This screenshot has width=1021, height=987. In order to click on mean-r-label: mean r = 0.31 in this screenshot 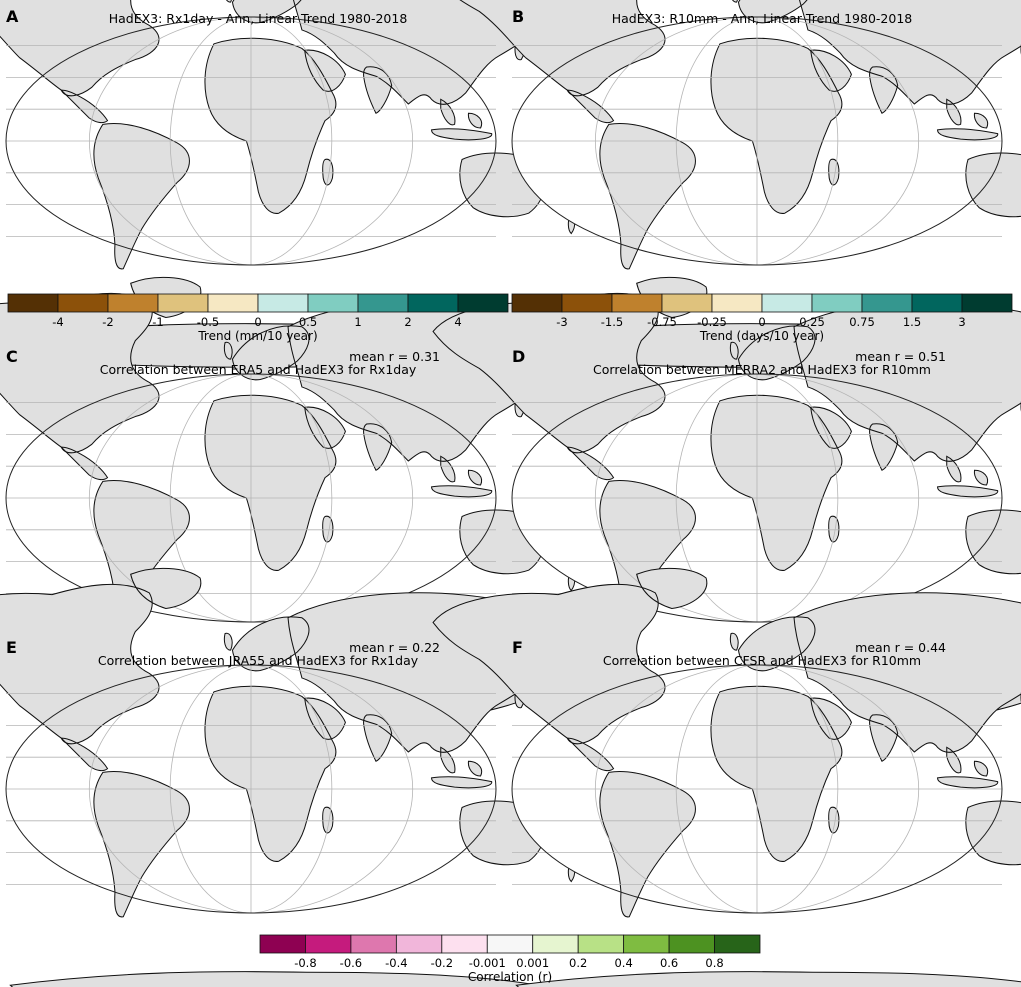, I will do `click(394, 356)`.